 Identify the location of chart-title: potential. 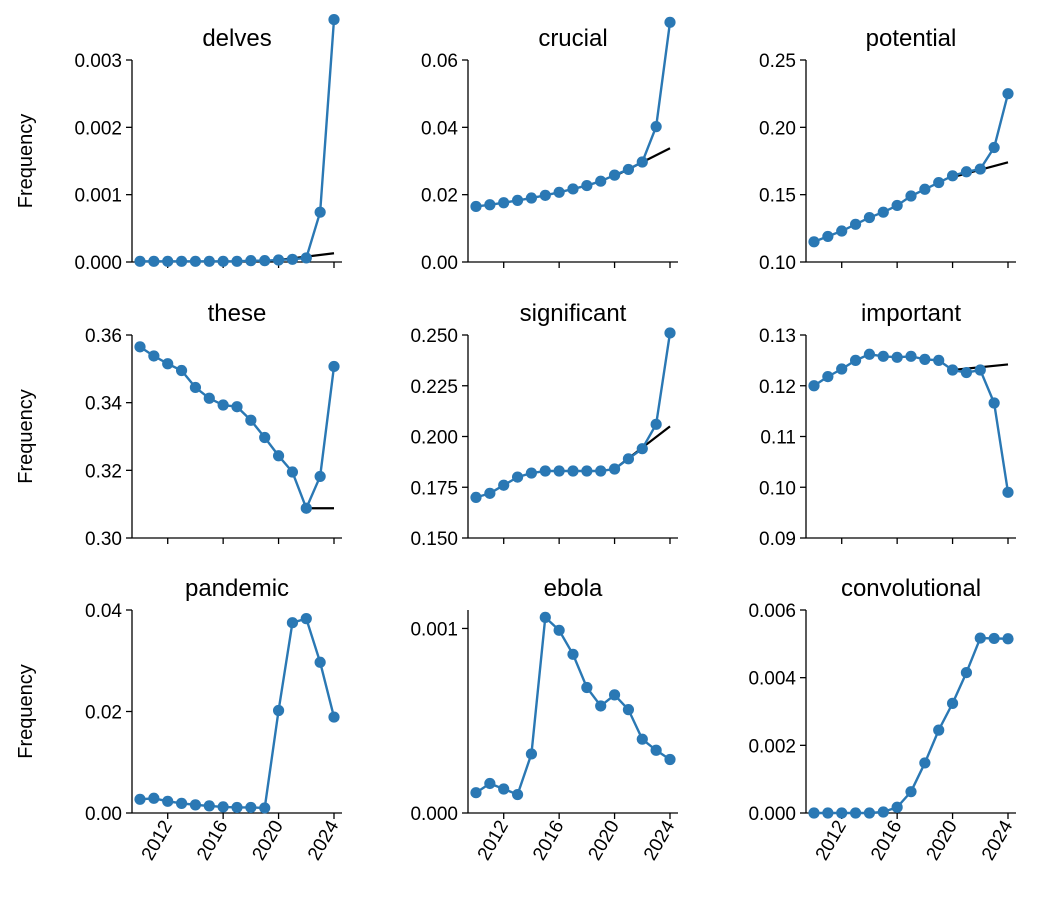
(911, 38).